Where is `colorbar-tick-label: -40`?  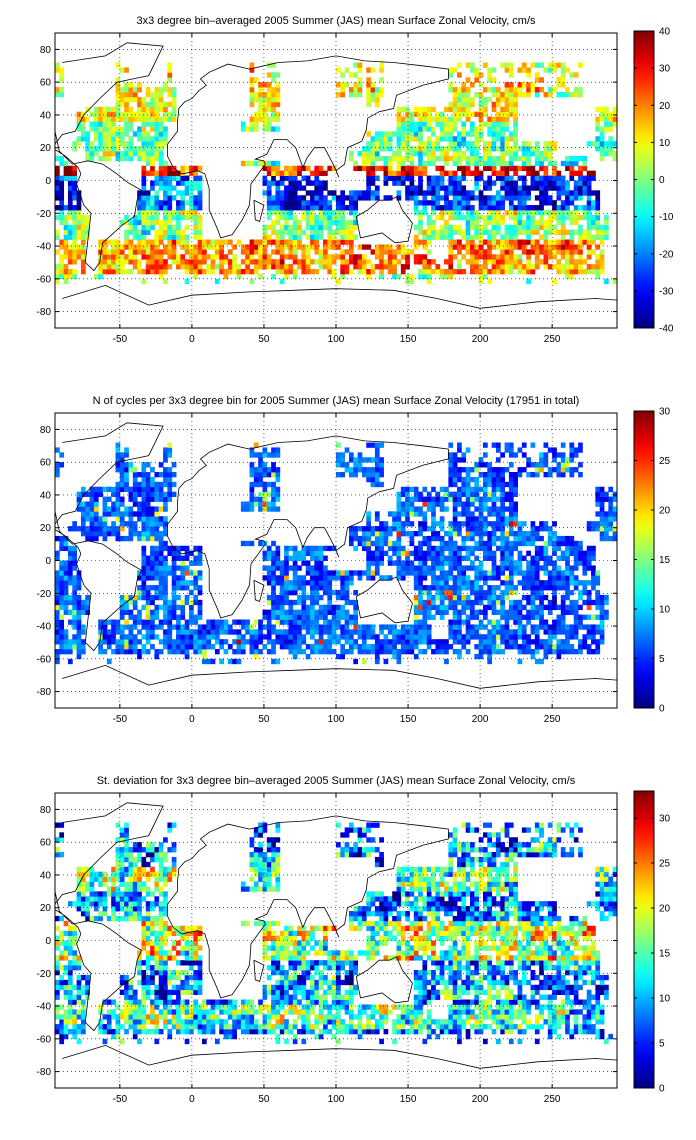 colorbar-tick-label: -40 is located at coordinates (666, 329).